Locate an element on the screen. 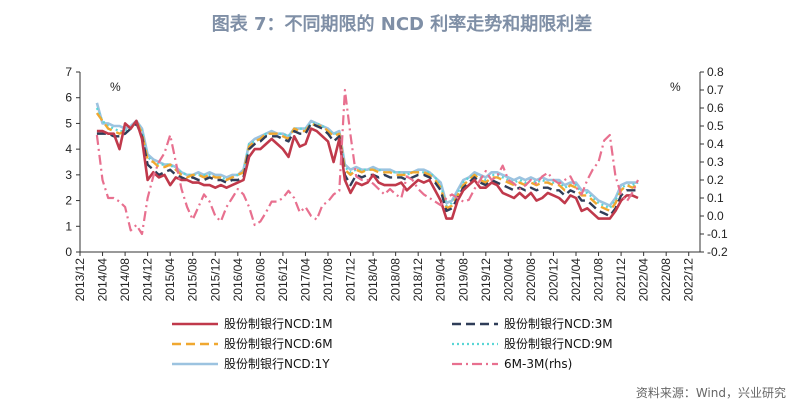  right-tick-label: 0.8 is located at coordinates (715, 72).